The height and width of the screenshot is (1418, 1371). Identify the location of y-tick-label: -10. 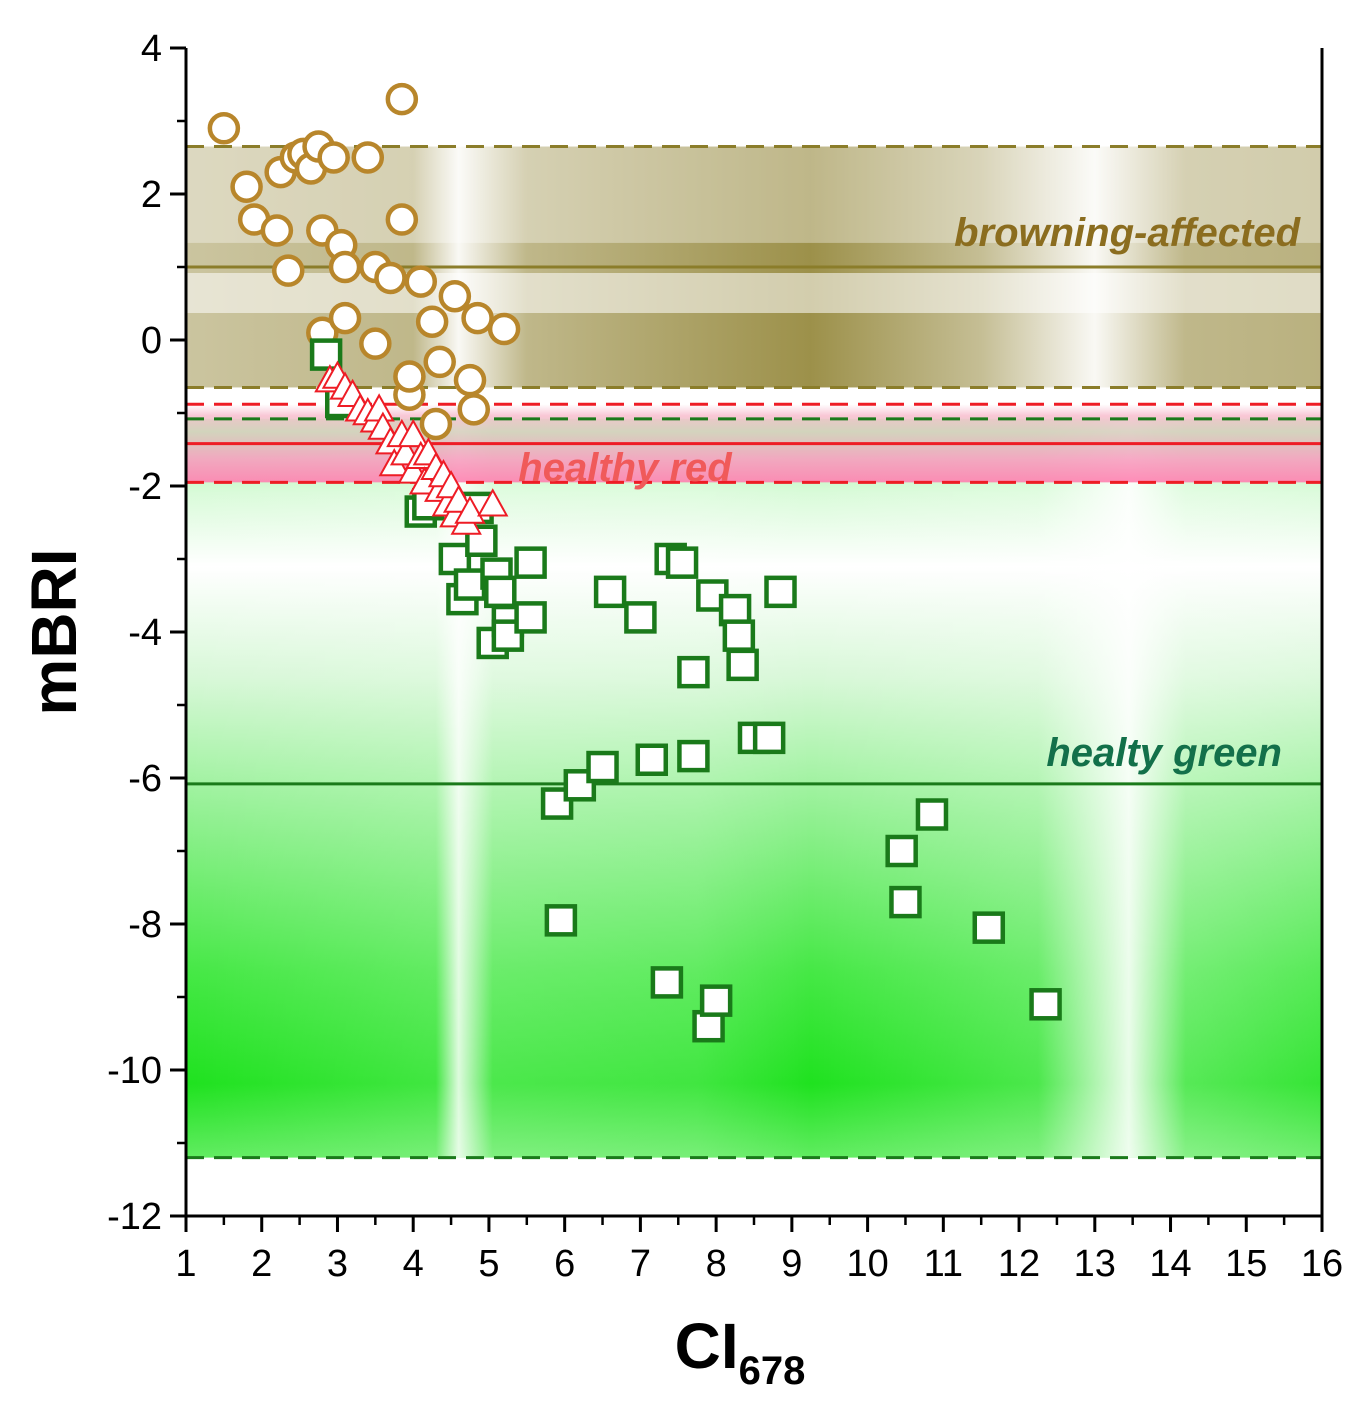
(134, 1071).